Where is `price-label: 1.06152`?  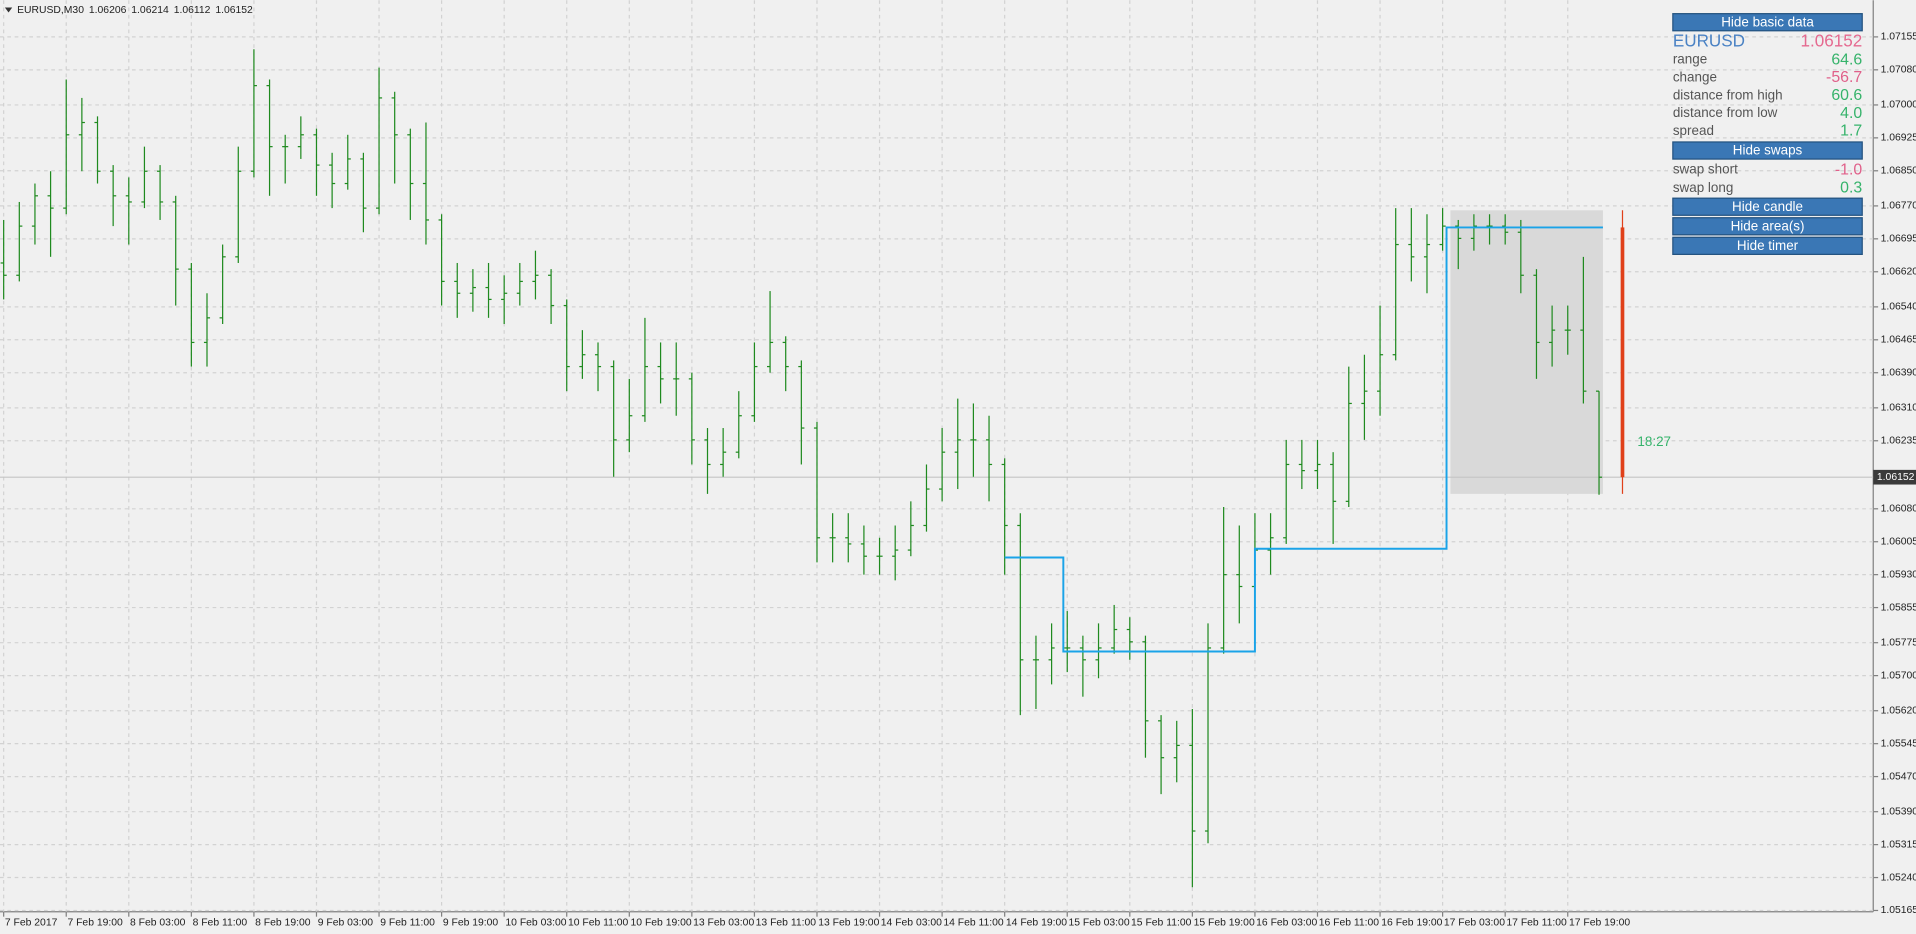 price-label: 1.06152 is located at coordinates (1896, 477).